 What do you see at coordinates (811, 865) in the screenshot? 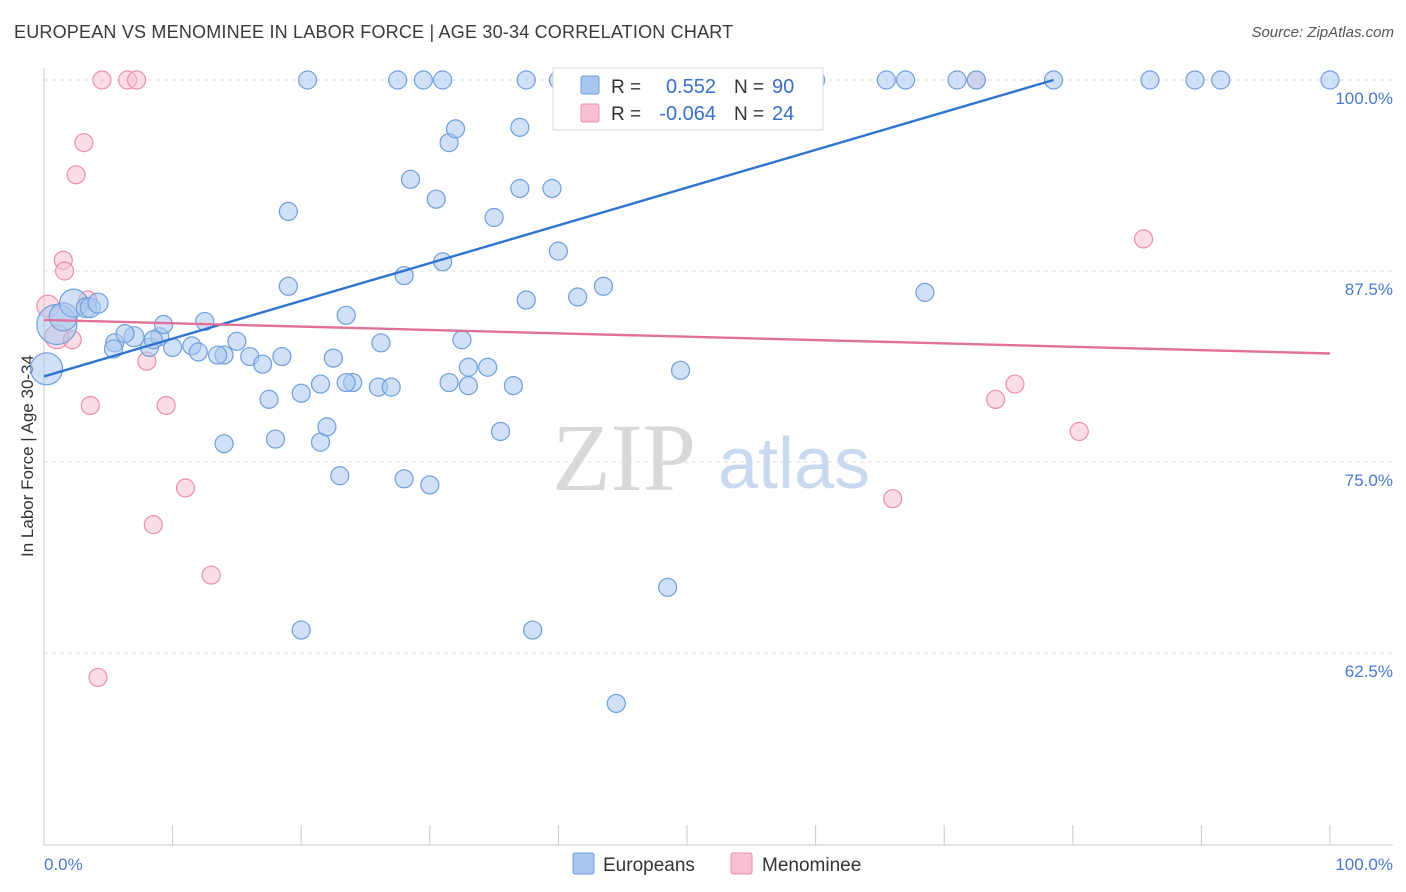
I see `series-legend-menominee: Menominee` at bounding box center [811, 865].